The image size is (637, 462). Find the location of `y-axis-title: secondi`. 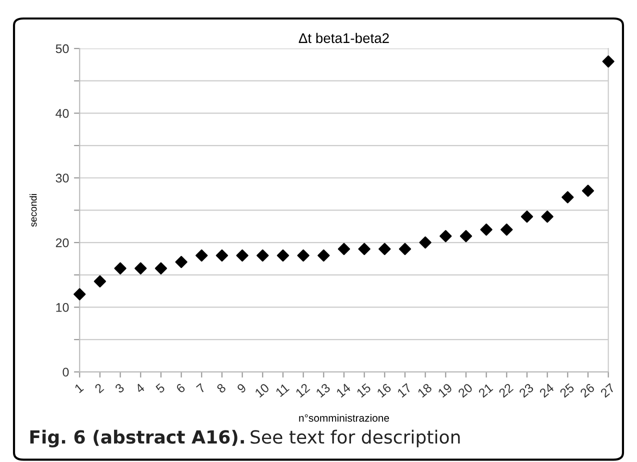

y-axis-title: secondi is located at coordinates (33, 210).